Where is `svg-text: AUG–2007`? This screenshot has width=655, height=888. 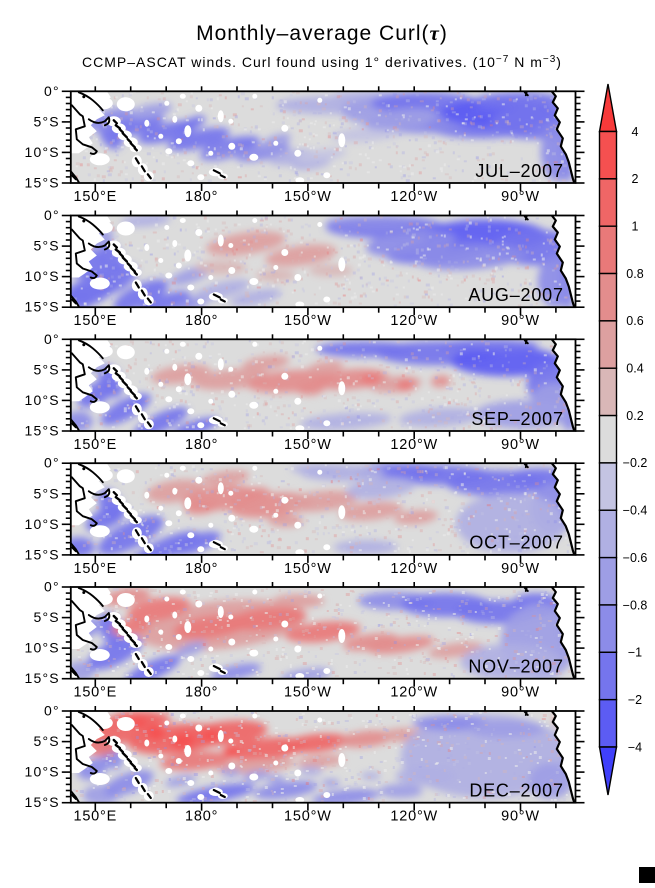 svg-text: AUG–2007 is located at coordinates (515, 295).